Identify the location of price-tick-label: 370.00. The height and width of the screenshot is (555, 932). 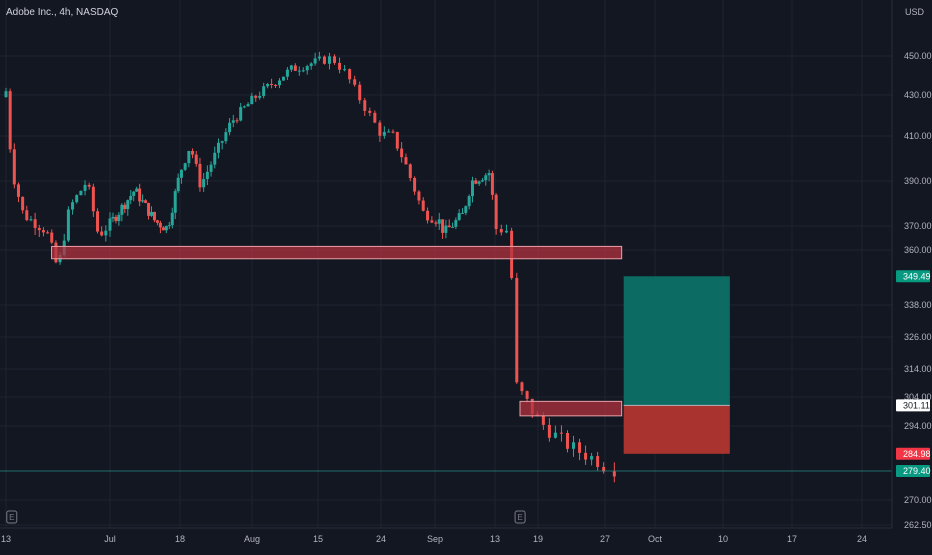
(918, 226).